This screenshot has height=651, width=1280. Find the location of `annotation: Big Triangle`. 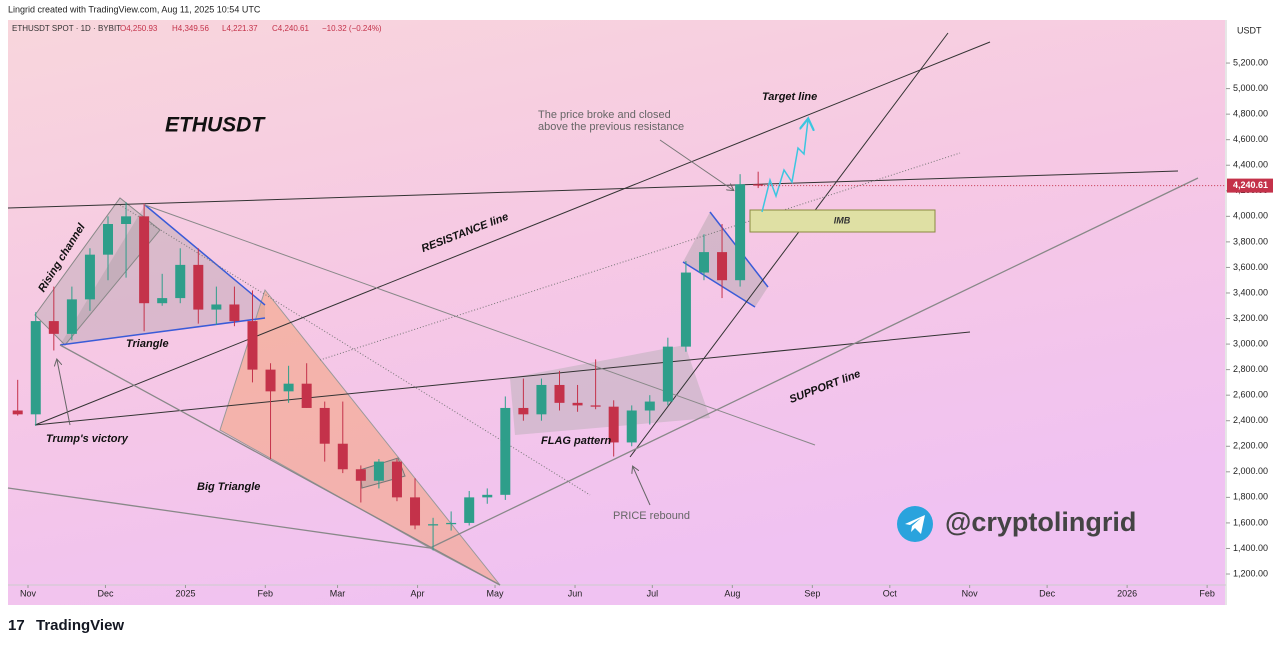

annotation: Big Triangle is located at coordinates (228, 487).